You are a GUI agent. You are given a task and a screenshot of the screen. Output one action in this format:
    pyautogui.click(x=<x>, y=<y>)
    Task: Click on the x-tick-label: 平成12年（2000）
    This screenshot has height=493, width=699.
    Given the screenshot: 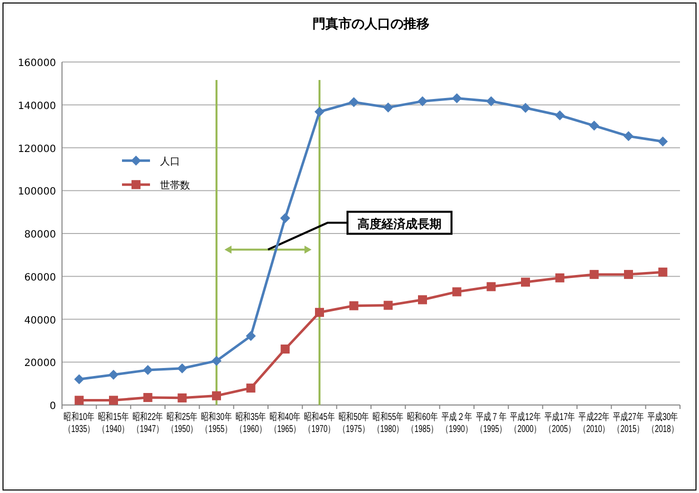 What is the action you would take?
    pyautogui.click(x=525, y=422)
    